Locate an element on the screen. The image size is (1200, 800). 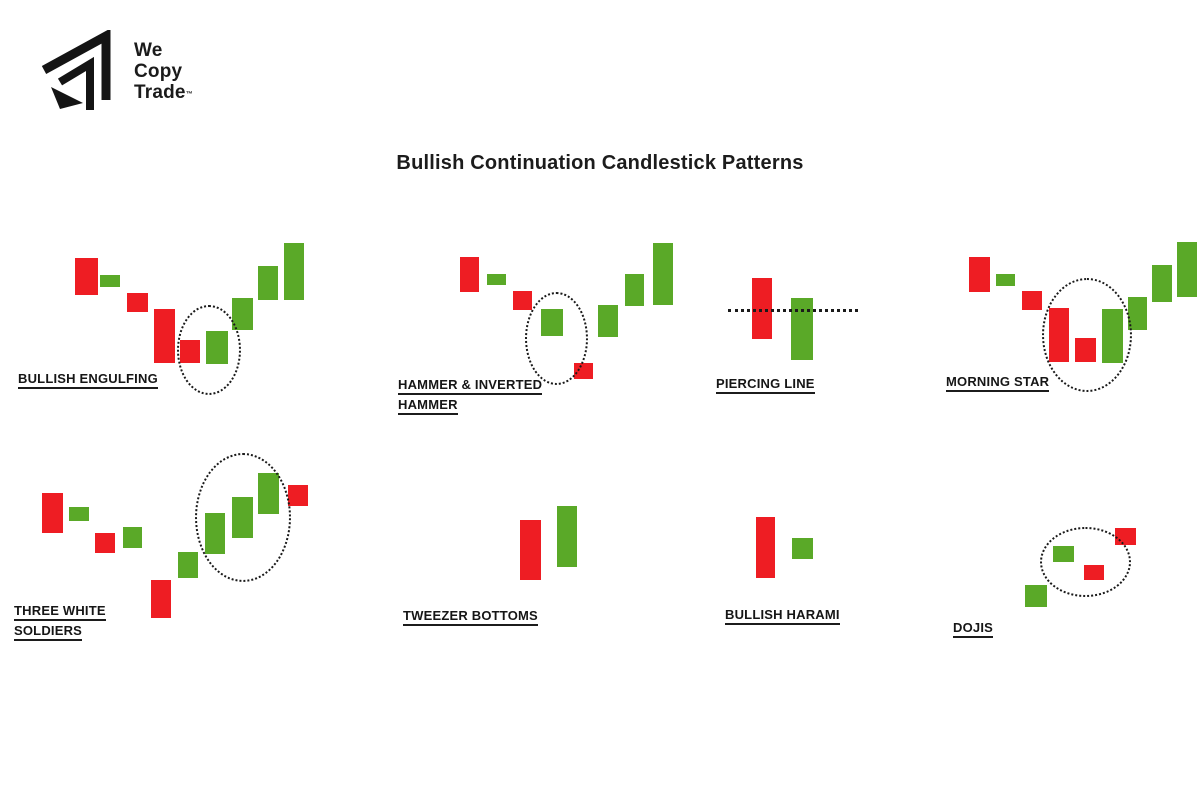
pattern-label-line: BULLISH HARAMI is located at coordinates (782, 616).